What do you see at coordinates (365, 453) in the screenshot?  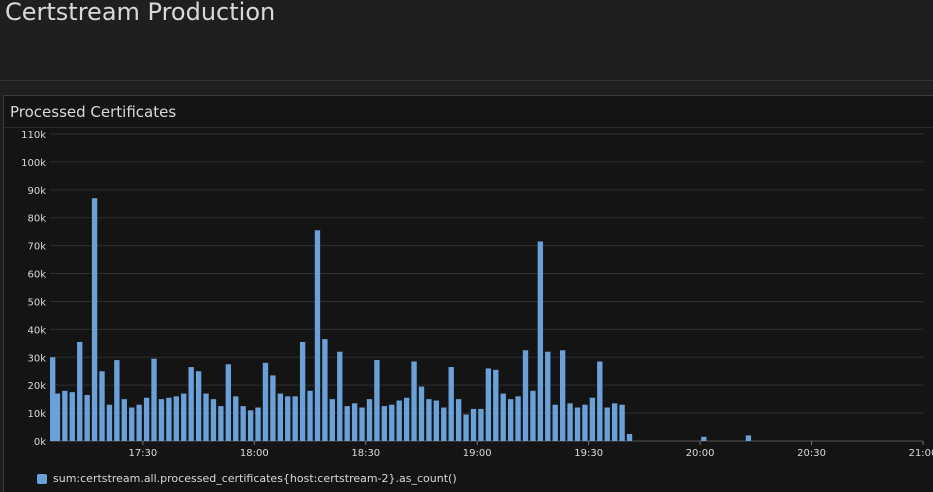 I see `x-tick-label: 18:30` at bounding box center [365, 453].